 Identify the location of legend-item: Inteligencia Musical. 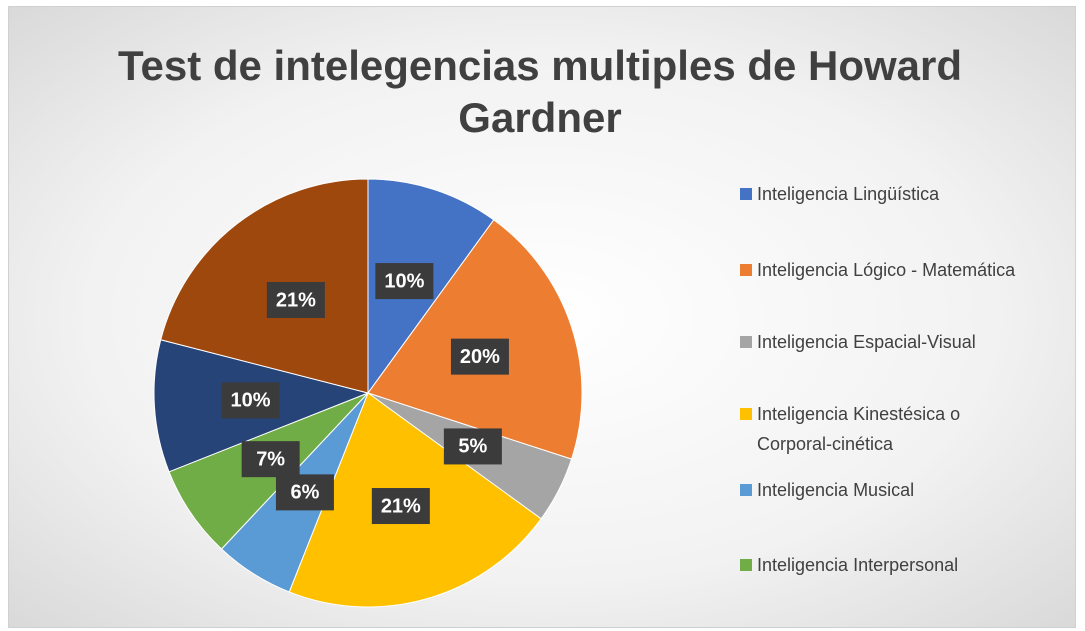
(885, 490).